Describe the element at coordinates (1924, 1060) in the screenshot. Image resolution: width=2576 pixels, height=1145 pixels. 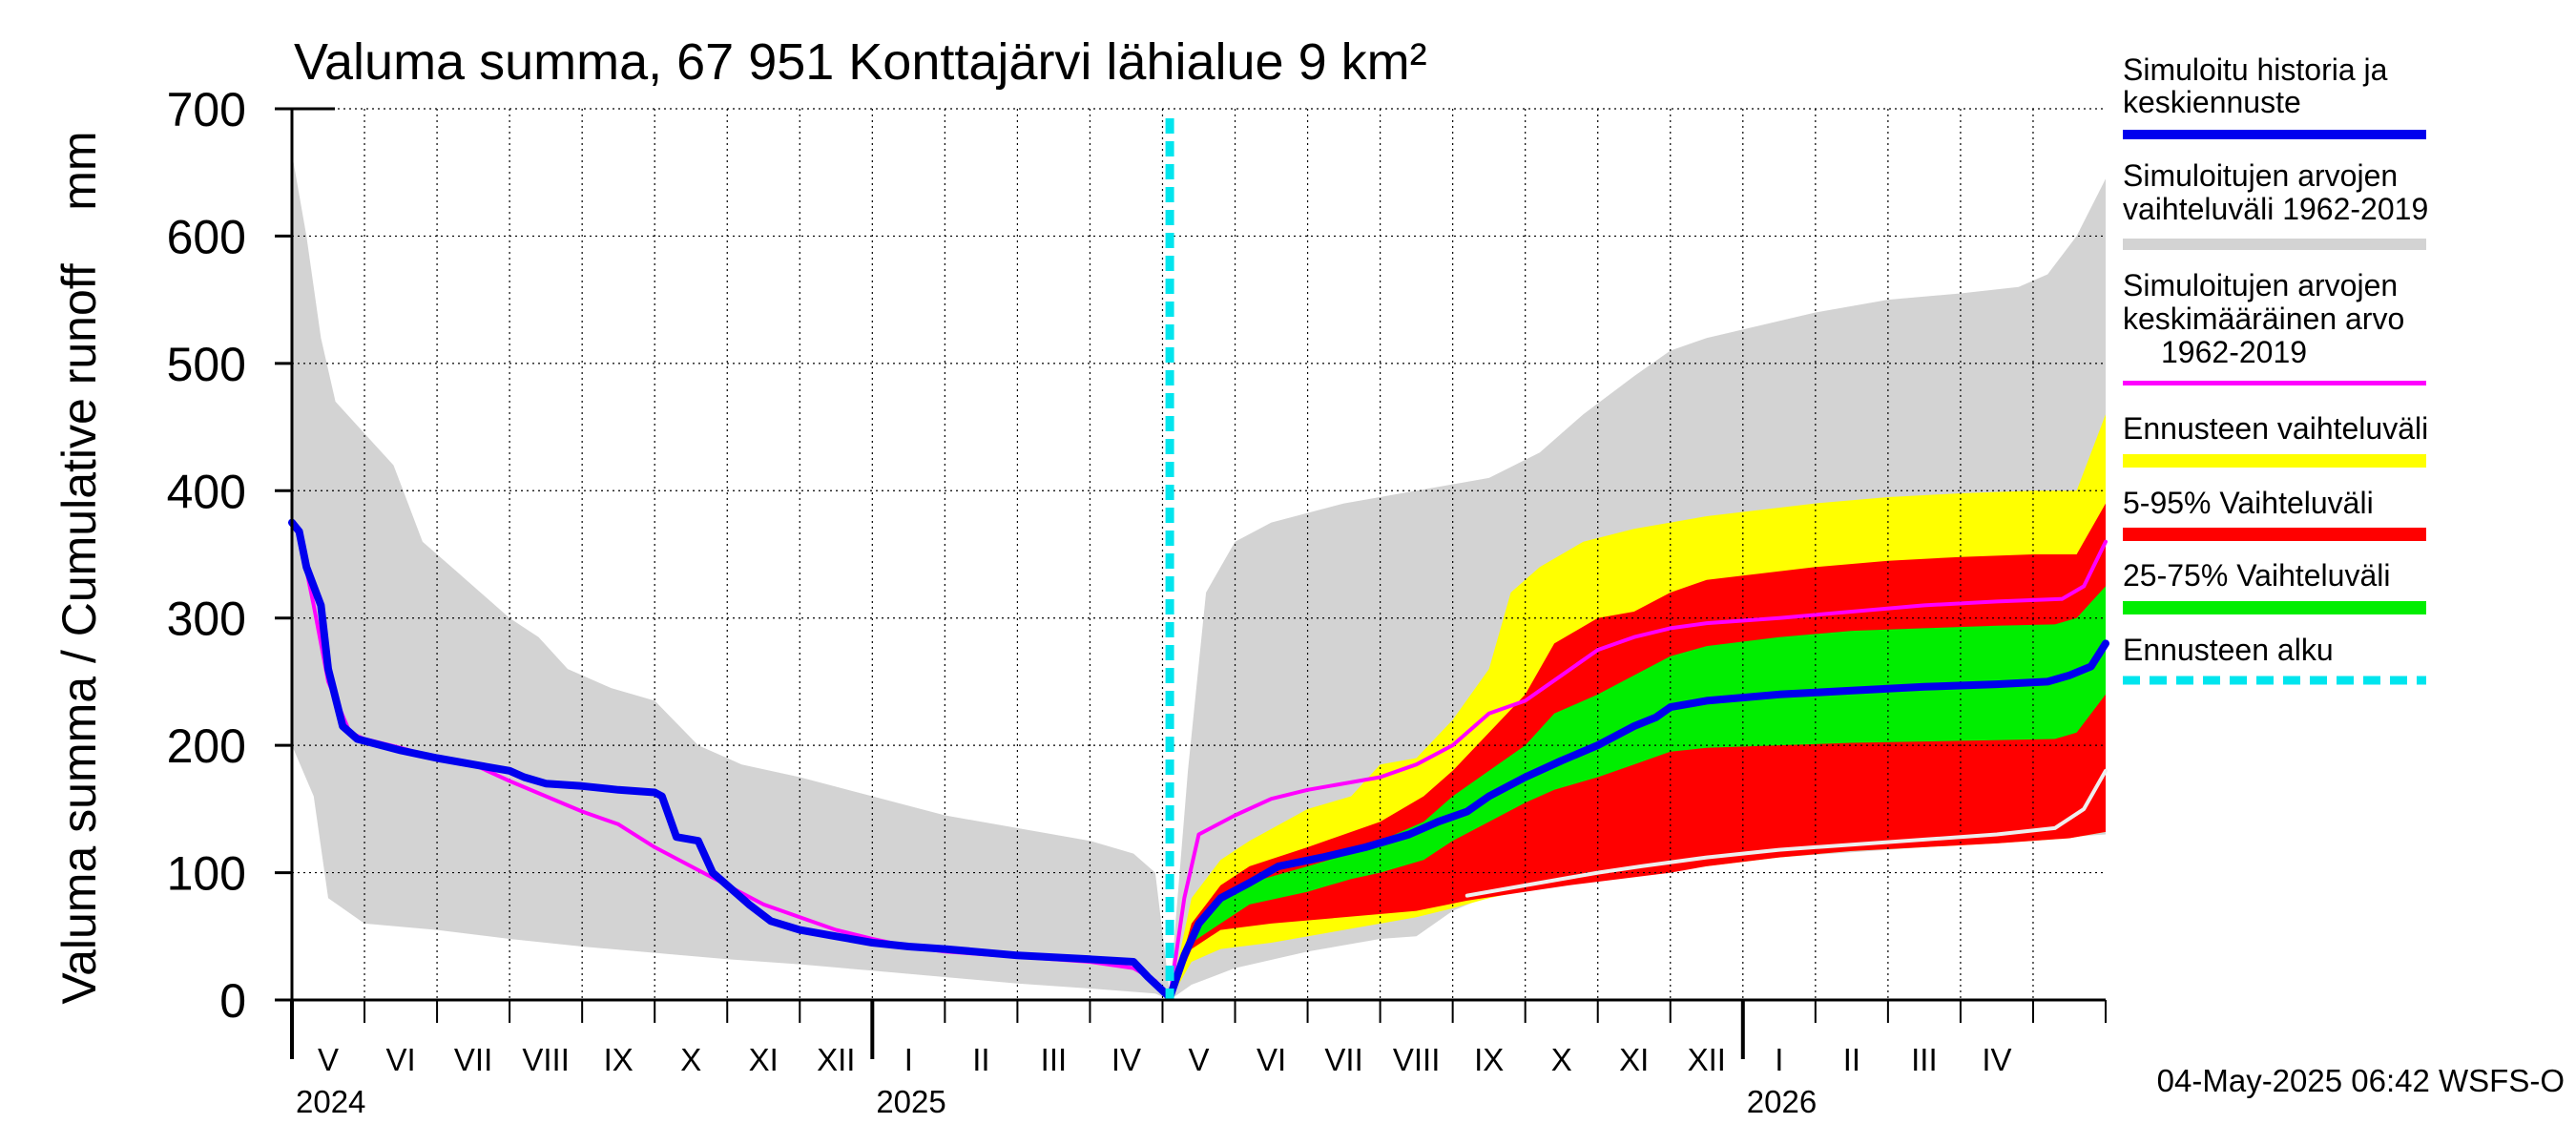
I see `x-month-label-22: III` at that location.